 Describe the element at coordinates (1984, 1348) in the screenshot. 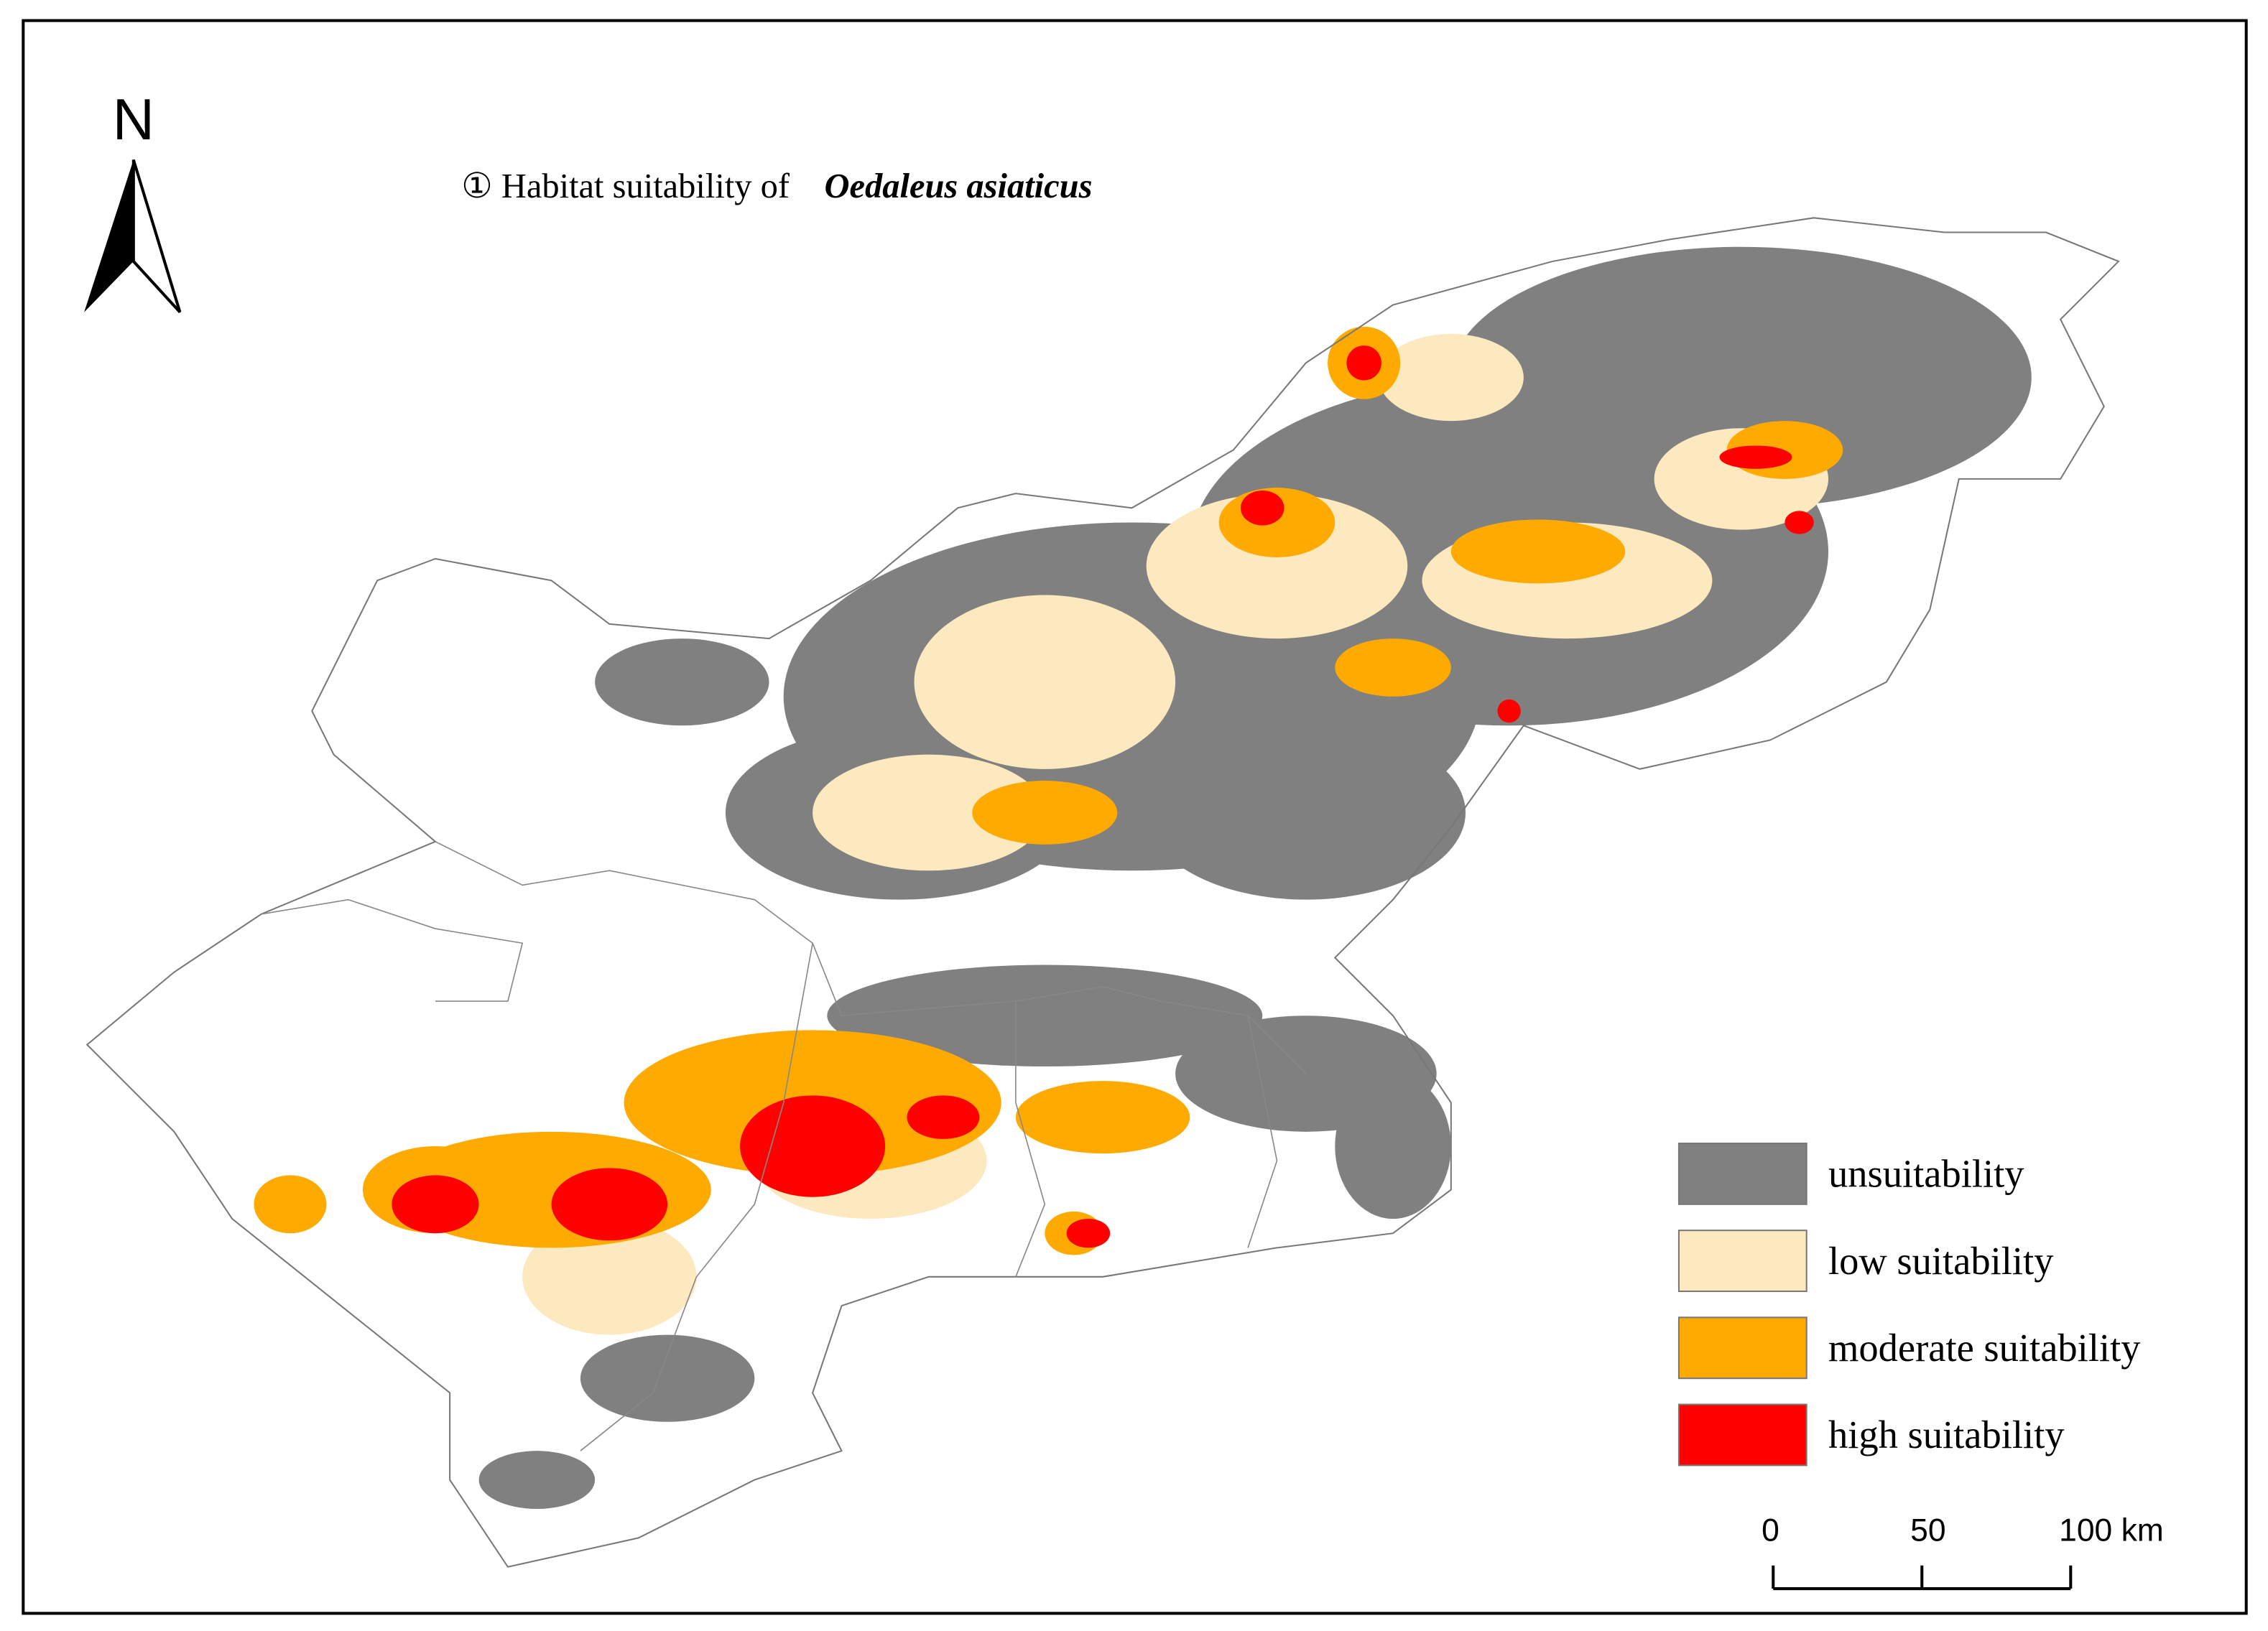

I see `legend-label: moderate suitability` at that location.